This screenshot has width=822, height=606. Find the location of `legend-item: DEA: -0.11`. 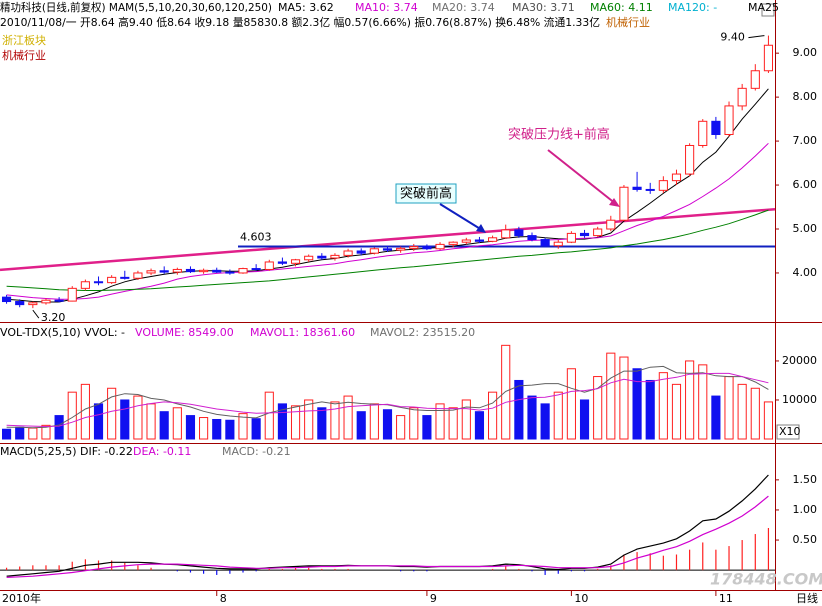

legend-item: DEA: -0.11 is located at coordinates (162, 451).